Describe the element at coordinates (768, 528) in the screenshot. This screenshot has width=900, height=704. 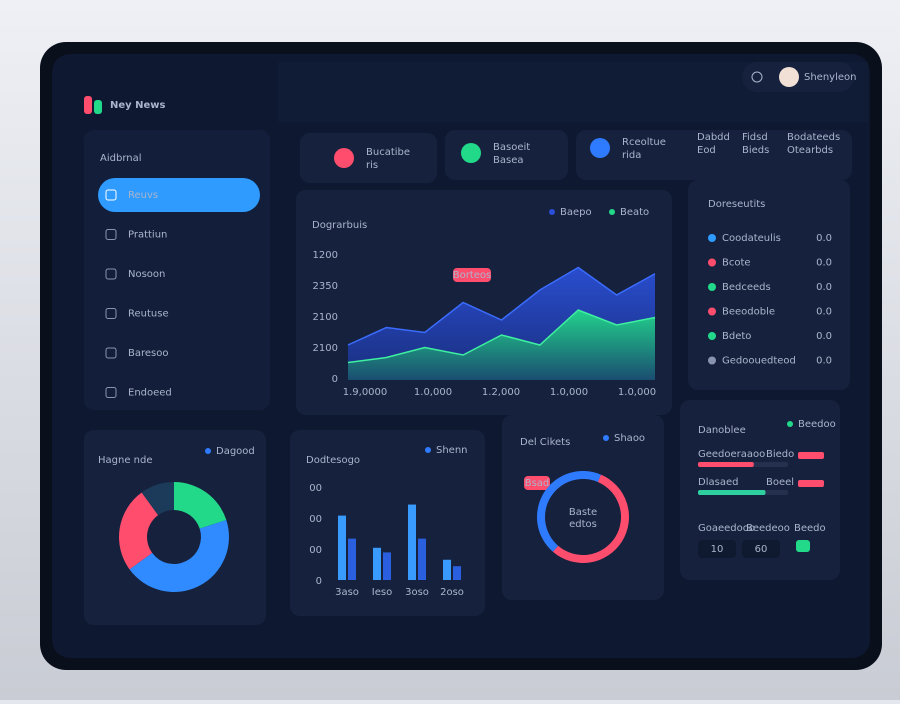
I see `progress-footer: Beedeoo` at that location.